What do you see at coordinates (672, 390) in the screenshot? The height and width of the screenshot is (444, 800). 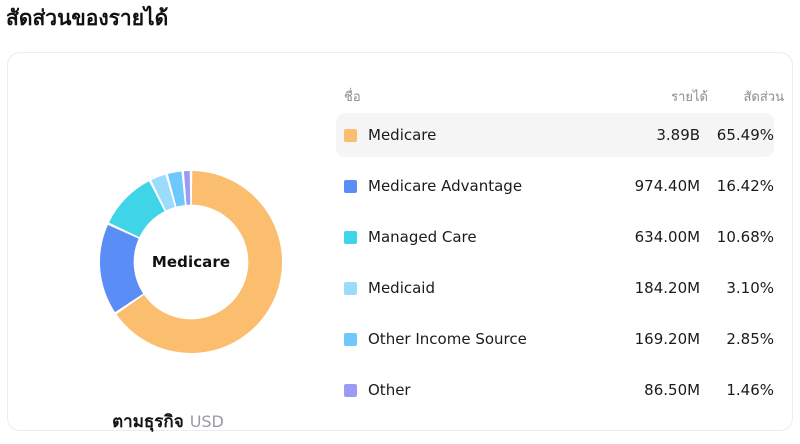 I see `row-revenue: 86.50M` at bounding box center [672, 390].